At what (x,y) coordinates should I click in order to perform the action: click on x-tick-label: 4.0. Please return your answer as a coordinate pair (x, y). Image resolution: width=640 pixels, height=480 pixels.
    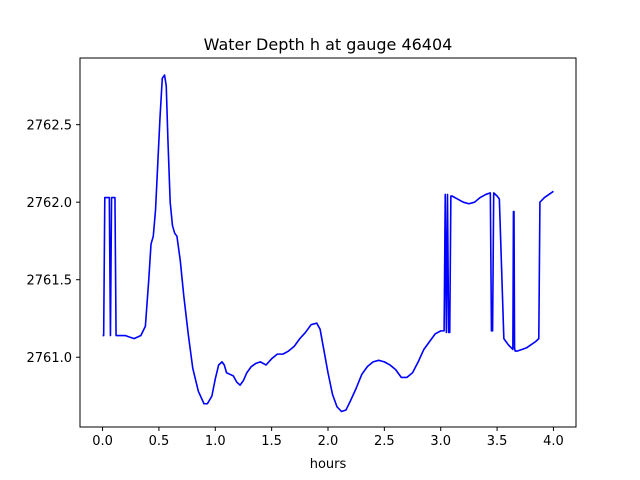
    Looking at the image, I should click on (553, 441).